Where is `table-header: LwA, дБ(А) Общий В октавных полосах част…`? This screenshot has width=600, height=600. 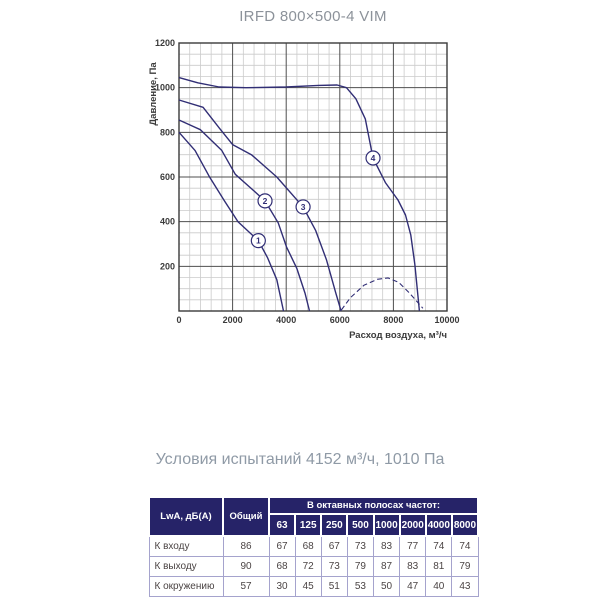
table-header: LwA, дБ(А) Общий В октавных полосах част… is located at coordinates (314, 516).